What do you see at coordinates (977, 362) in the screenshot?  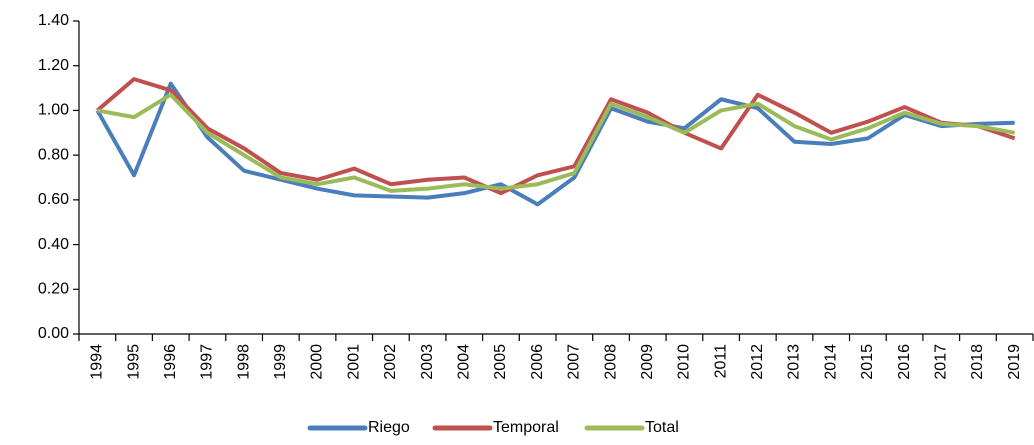 I see `x-tick-label: 2018` at bounding box center [977, 362].